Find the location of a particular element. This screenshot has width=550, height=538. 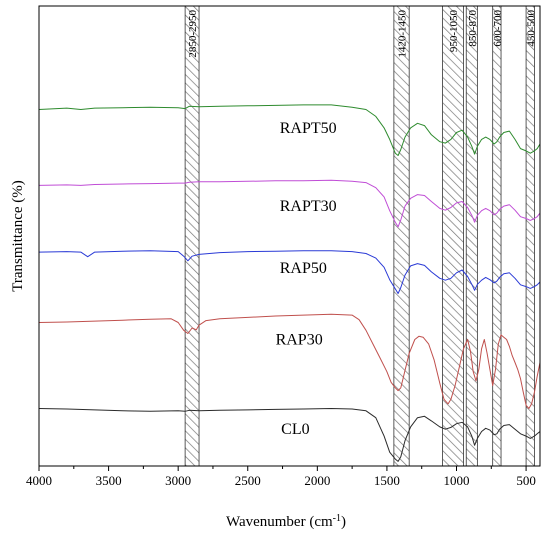

series-label-RAP50: RAP50 is located at coordinates (303, 268).